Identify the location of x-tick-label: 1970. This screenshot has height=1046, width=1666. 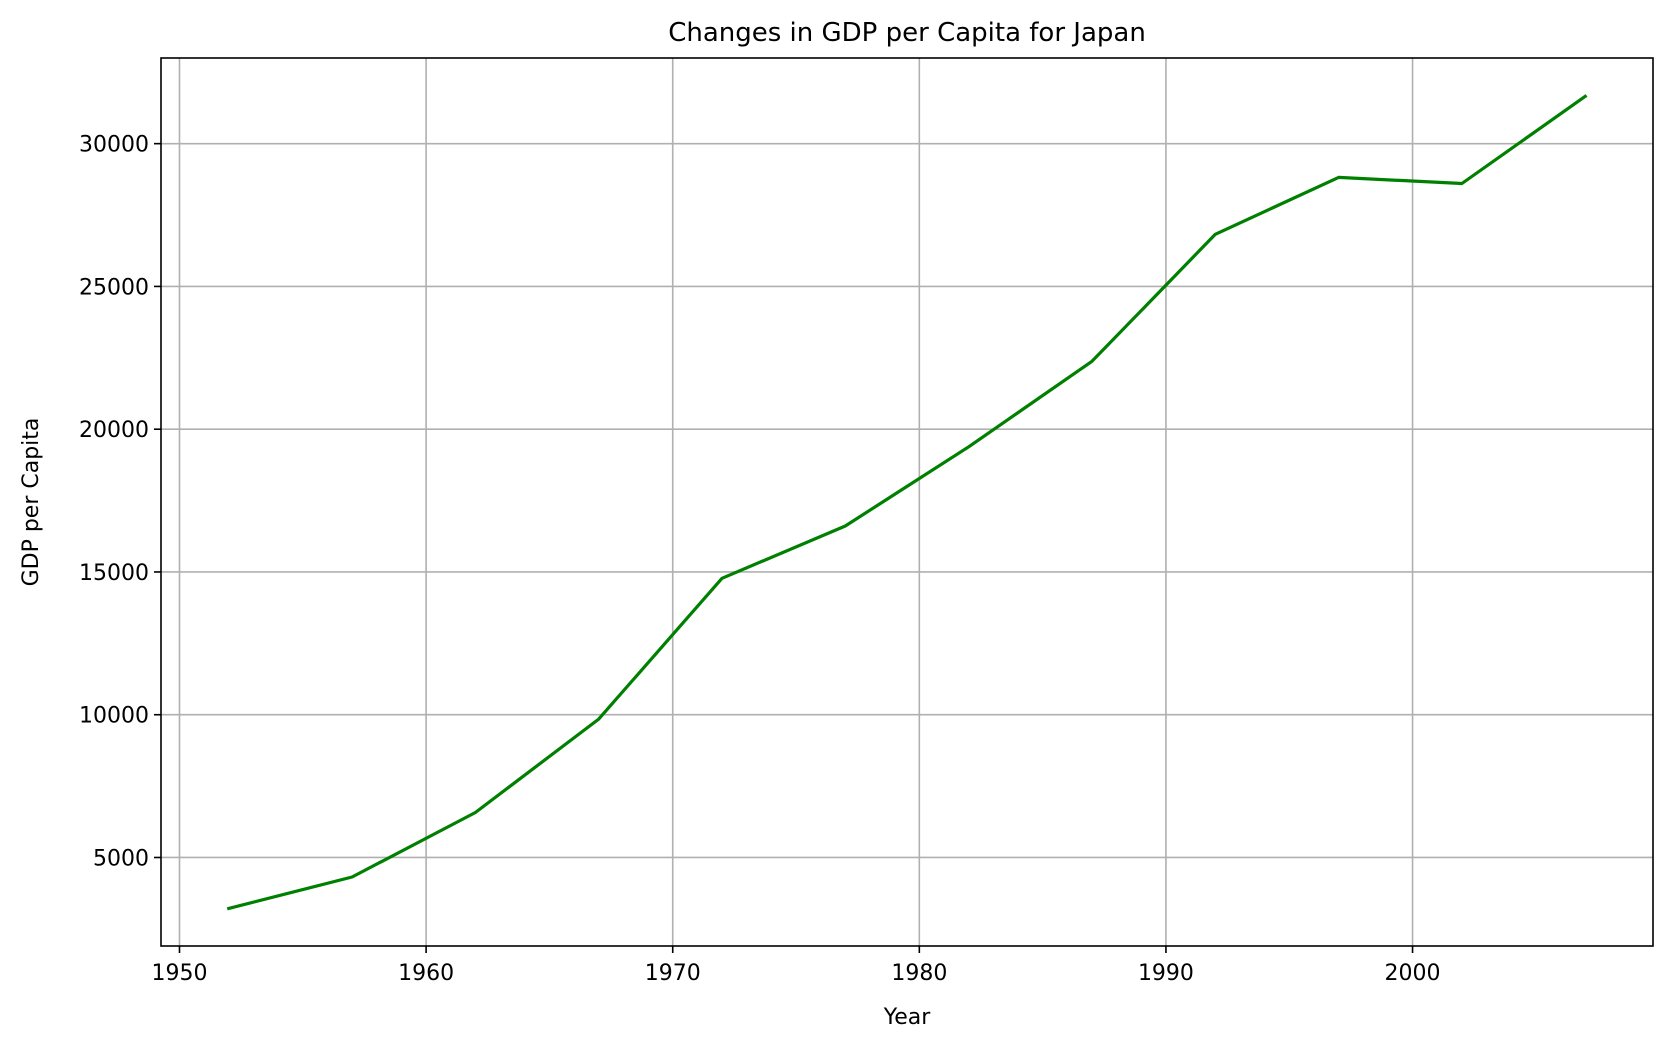
(673, 973).